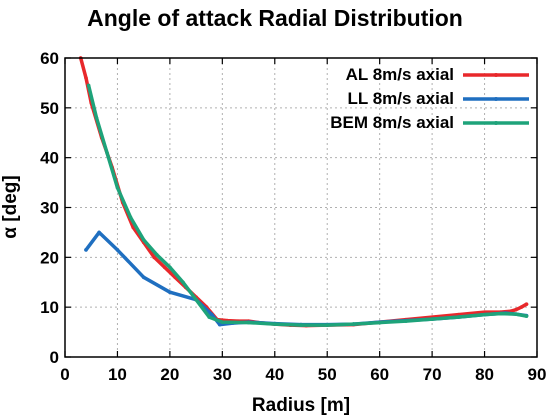  What do you see at coordinates (49, 208) in the screenshot?
I see `y-tick-label: 30` at bounding box center [49, 208].